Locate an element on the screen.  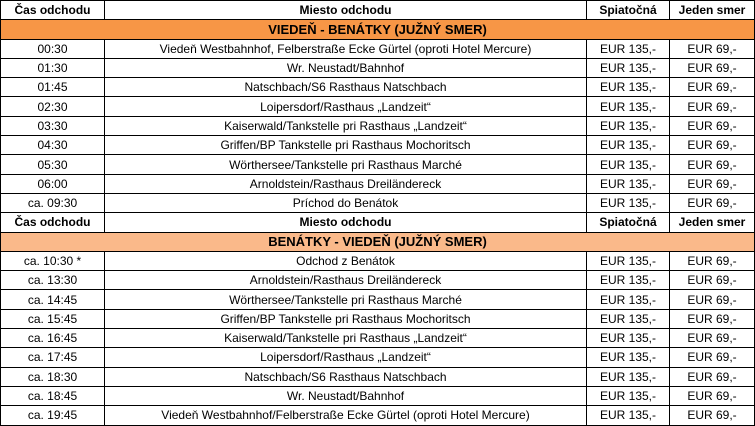
time-cell: 06:00 is located at coordinates (52, 183).